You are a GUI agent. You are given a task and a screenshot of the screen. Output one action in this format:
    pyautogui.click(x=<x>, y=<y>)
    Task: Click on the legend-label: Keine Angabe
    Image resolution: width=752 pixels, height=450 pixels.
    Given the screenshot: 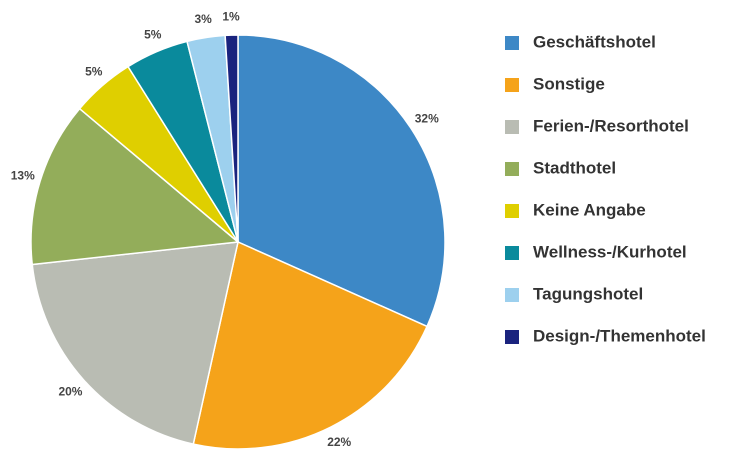 What is the action you would take?
    pyautogui.click(x=589, y=209)
    